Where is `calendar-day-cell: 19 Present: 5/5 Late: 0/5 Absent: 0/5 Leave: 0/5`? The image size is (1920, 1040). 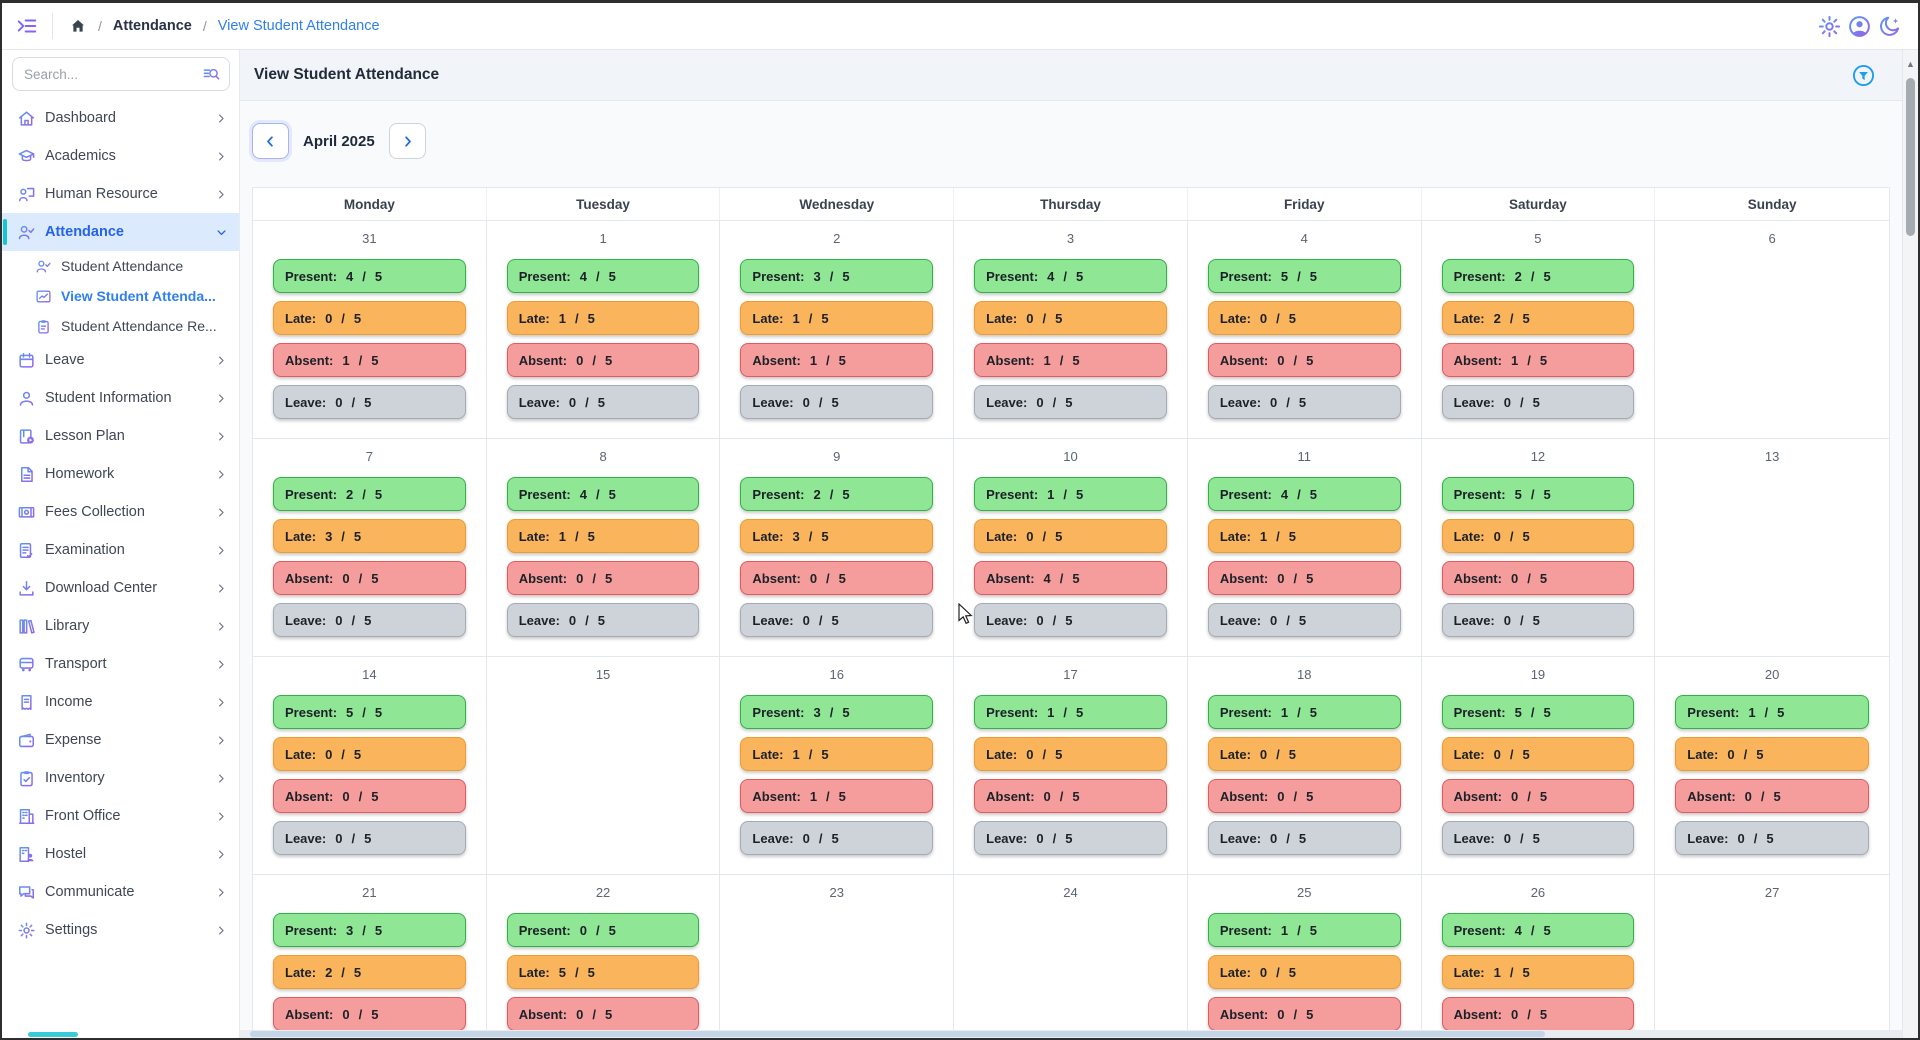
calendar-day-cell: 19 Present: 5/5 Late: 0/5 Absent: 0/5 Leave: 0/5 is located at coordinates (1539, 765).